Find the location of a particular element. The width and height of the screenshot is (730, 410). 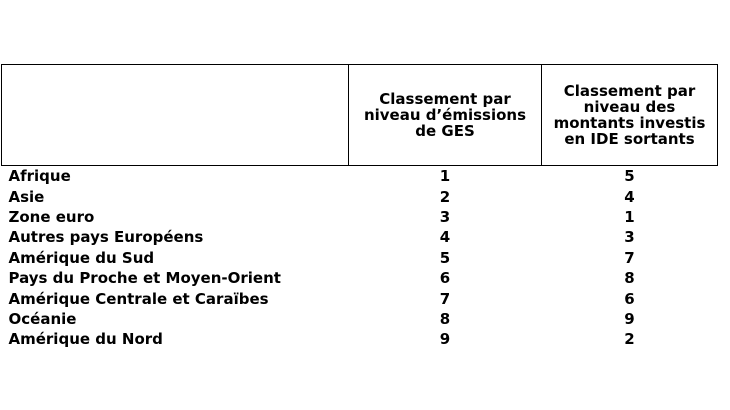

ide-rank-value: 8 is located at coordinates (629, 278).